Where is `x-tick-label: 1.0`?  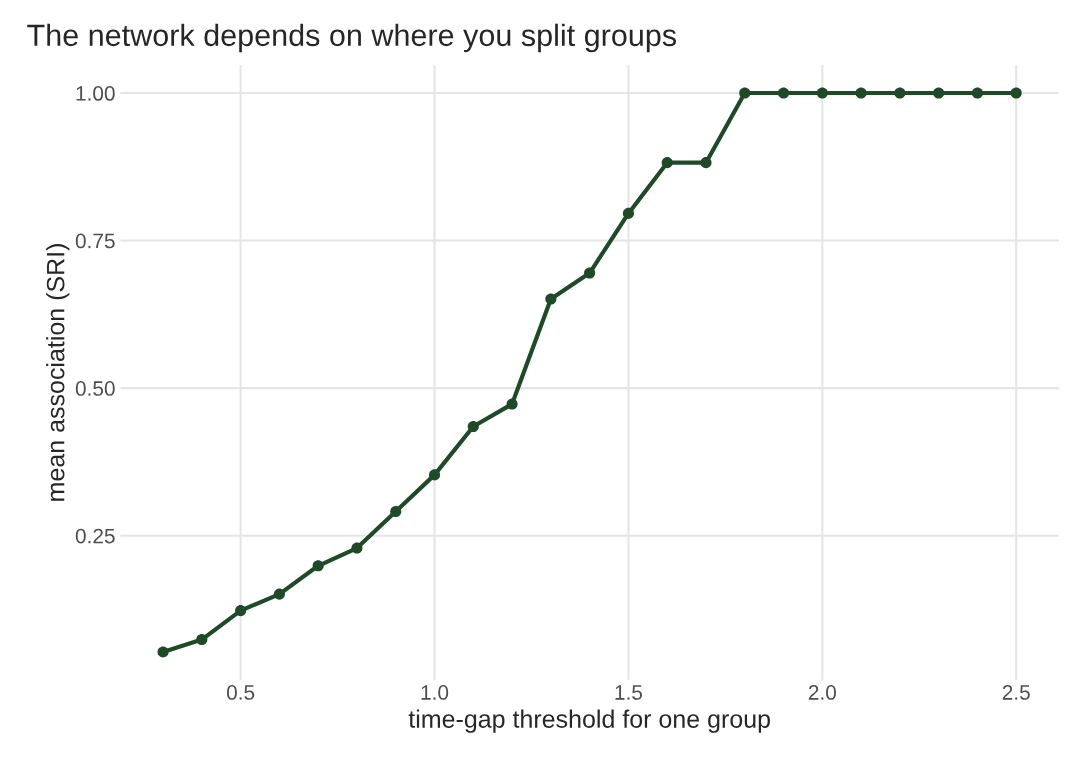 x-tick-label: 1.0 is located at coordinates (435, 692).